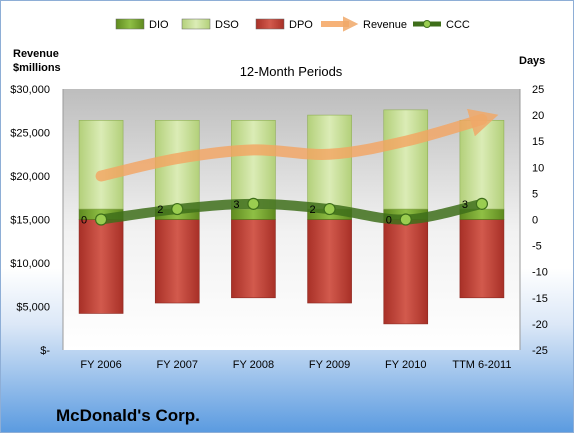 The height and width of the screenshot is (434, 574). I want to click on revenue-line, so click(297, 145).